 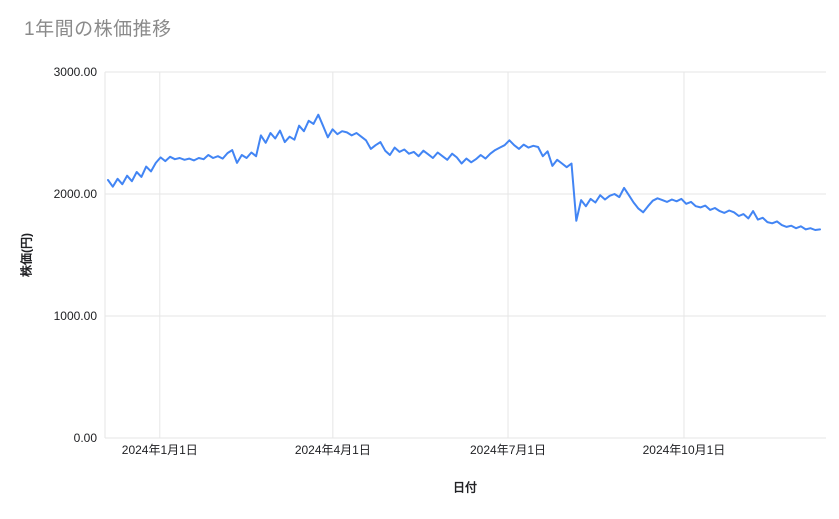 What do you see at coordinates (465, 487) in the screenshot?
I see `x-axis-title: 日付` at bounding box center [465, 487].